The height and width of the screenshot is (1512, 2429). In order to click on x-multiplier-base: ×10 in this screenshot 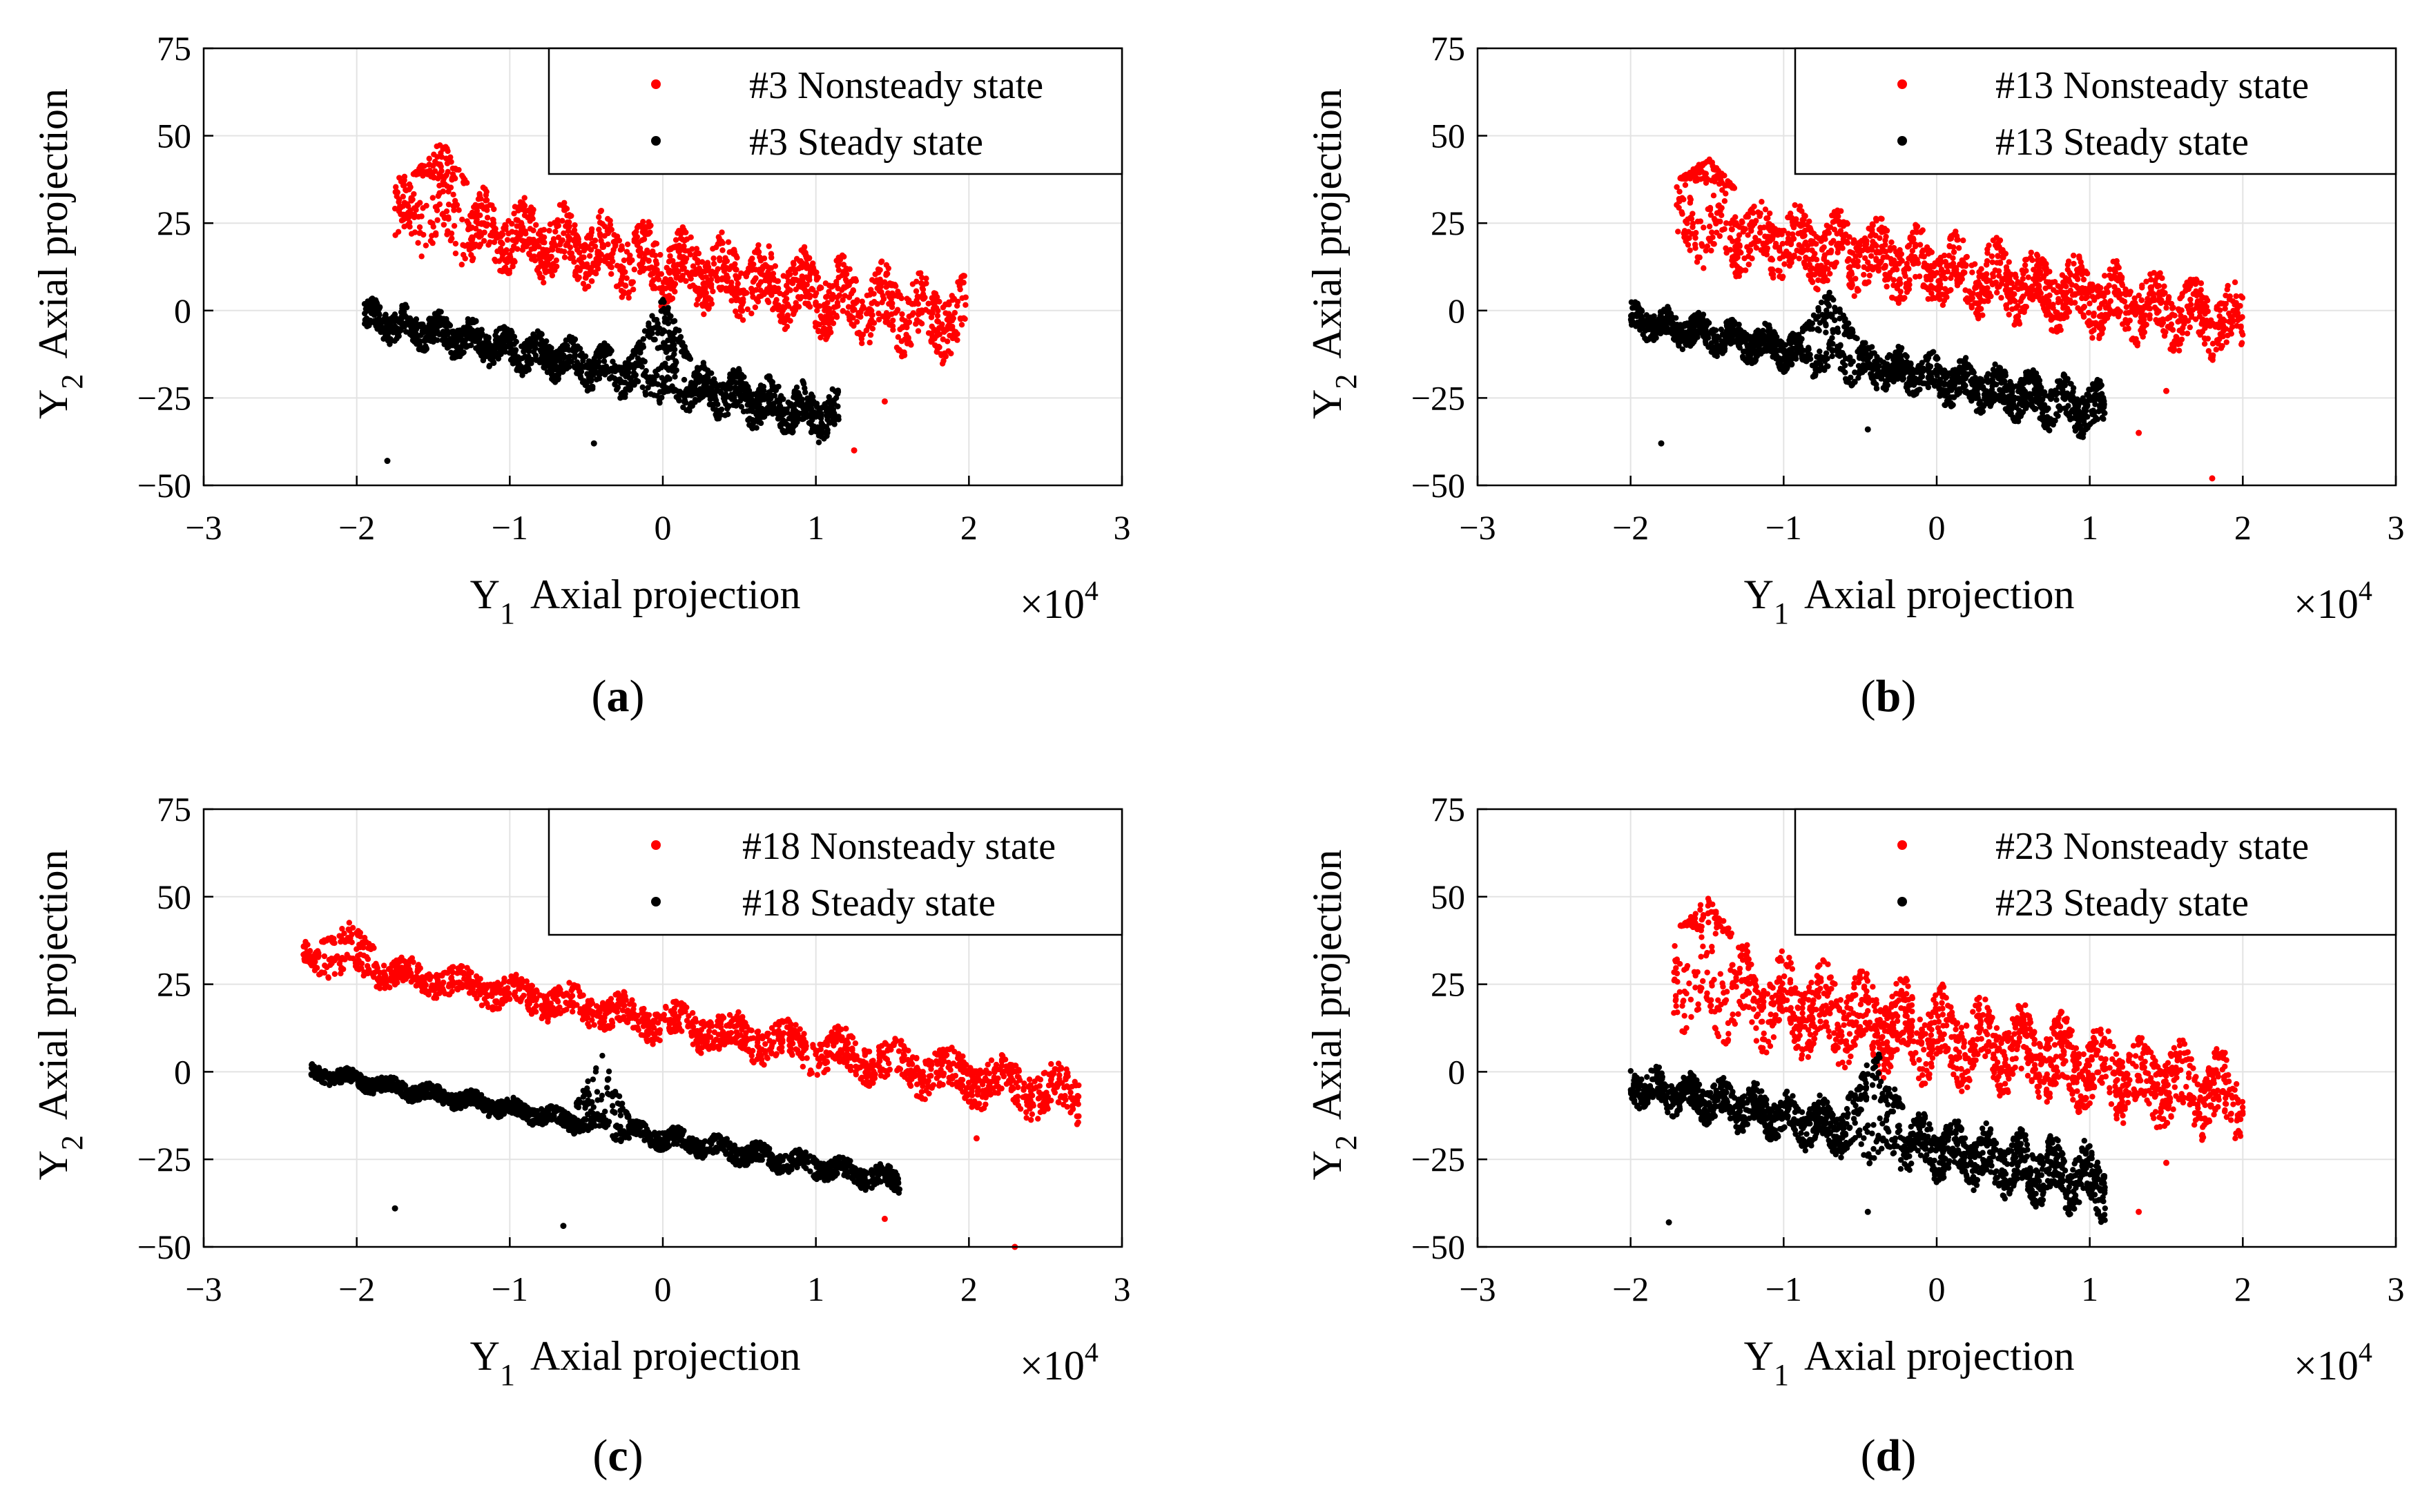, I will do `click(1052, 604)`.